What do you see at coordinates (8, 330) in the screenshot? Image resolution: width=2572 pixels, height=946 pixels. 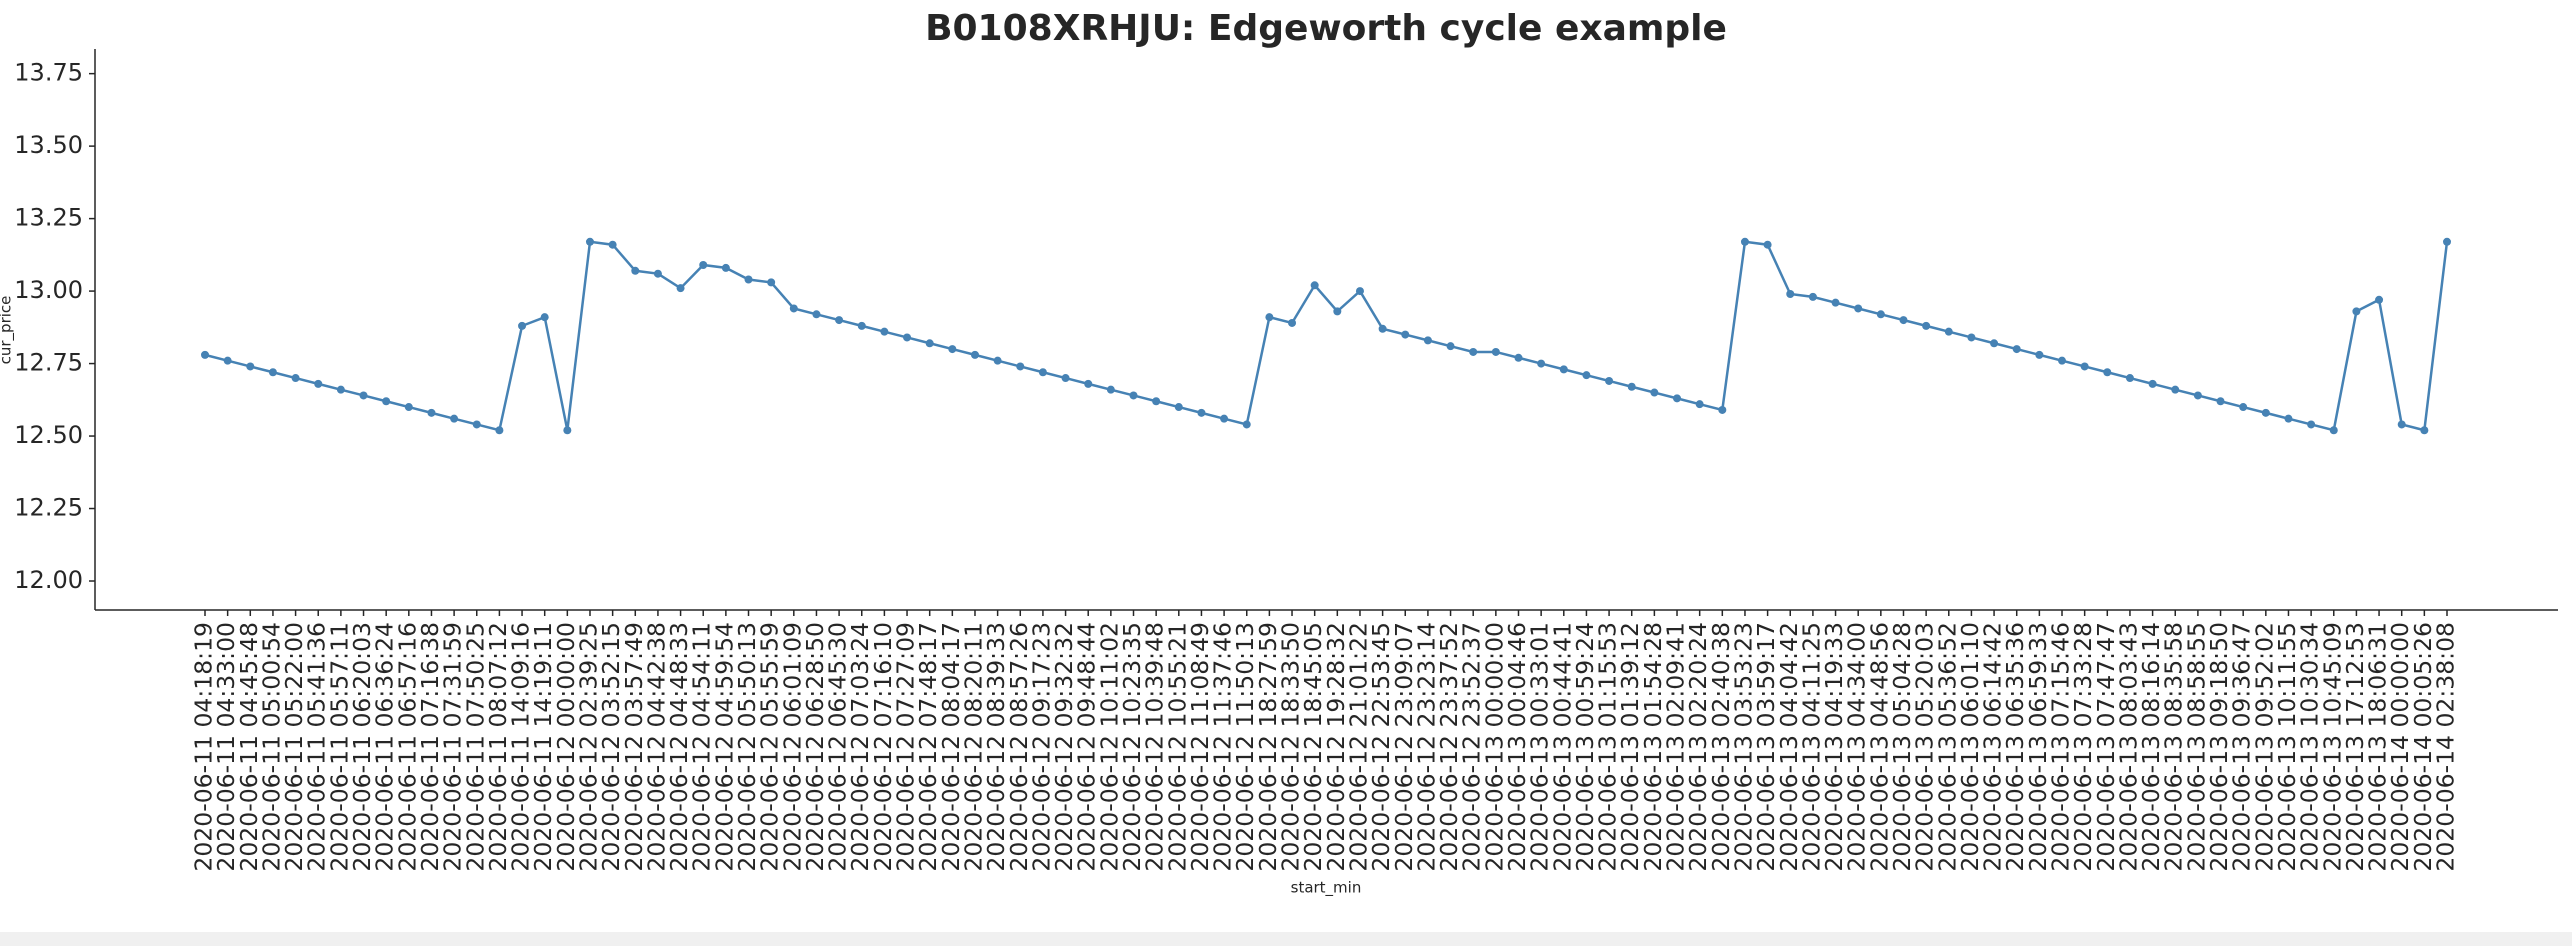 I see `y-axis-label: cur_price` at bounding box center [8, 330].